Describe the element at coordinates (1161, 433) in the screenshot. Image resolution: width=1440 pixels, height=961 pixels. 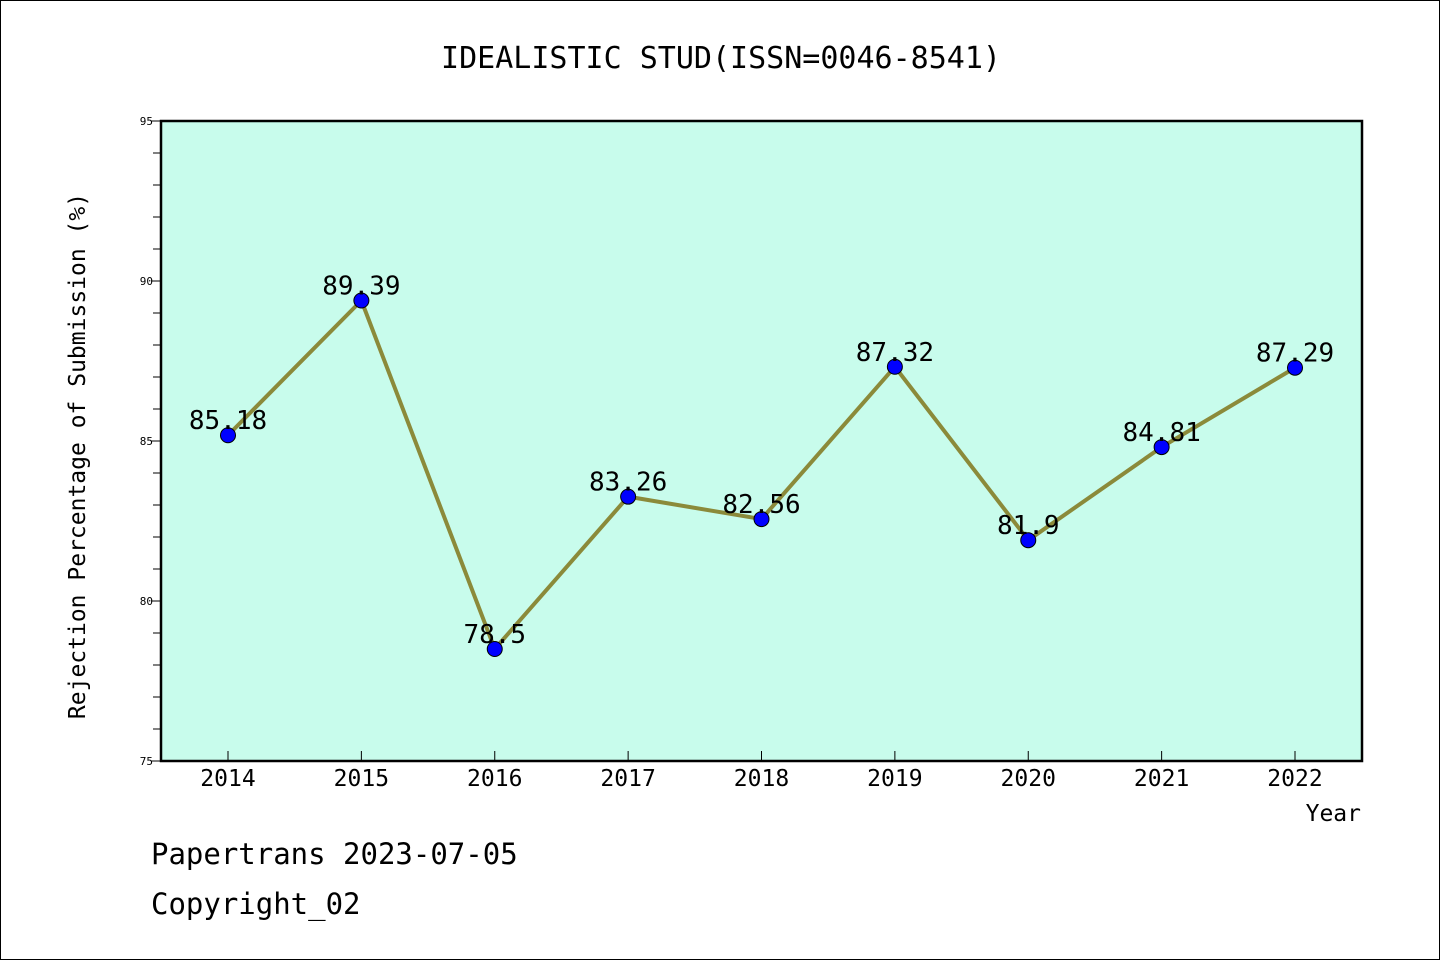
I see `data-label: 84.81` at that location.